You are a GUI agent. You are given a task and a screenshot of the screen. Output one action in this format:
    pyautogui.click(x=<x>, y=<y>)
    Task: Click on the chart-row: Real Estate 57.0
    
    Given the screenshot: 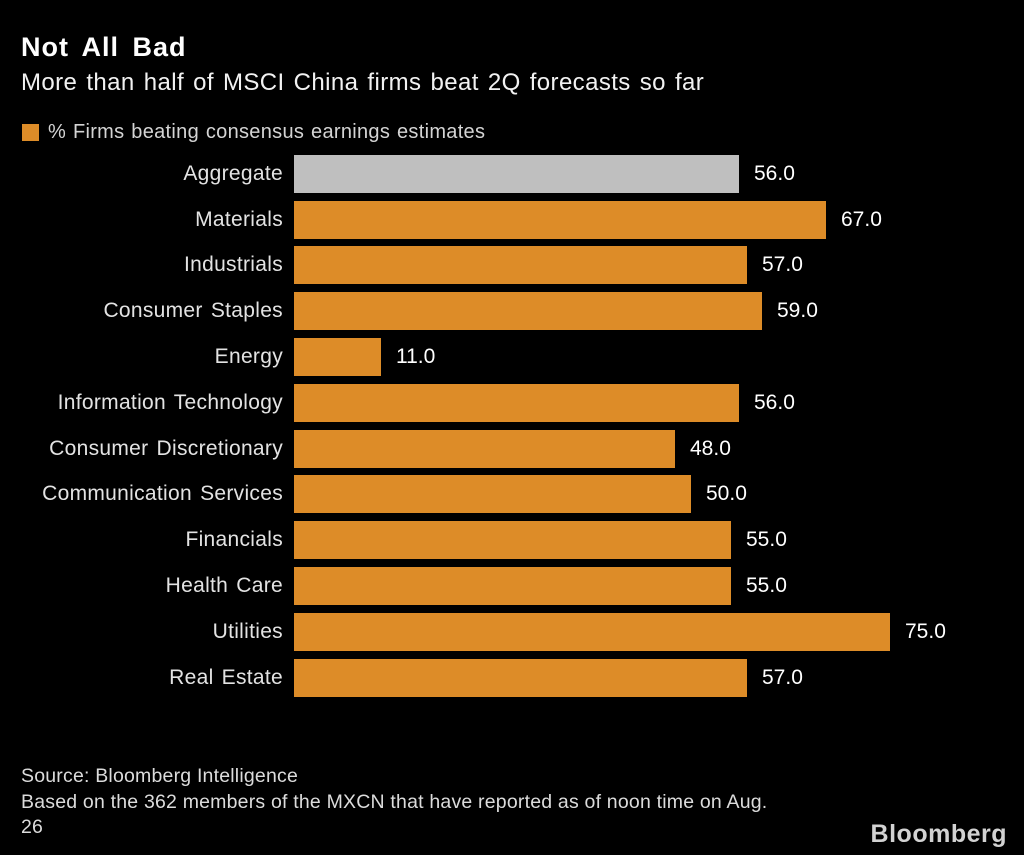 What is the action you would take?
    pyautogui.click(x=512, y=678)
    